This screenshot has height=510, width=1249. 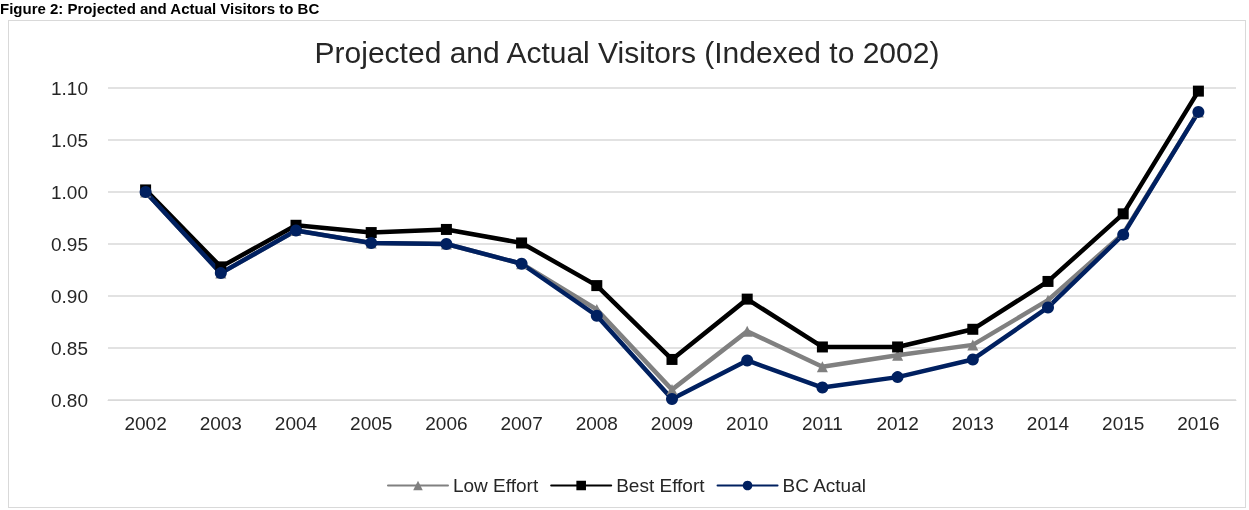 I want to click on x-tick-label: 2009, so click(x=672, y=423).